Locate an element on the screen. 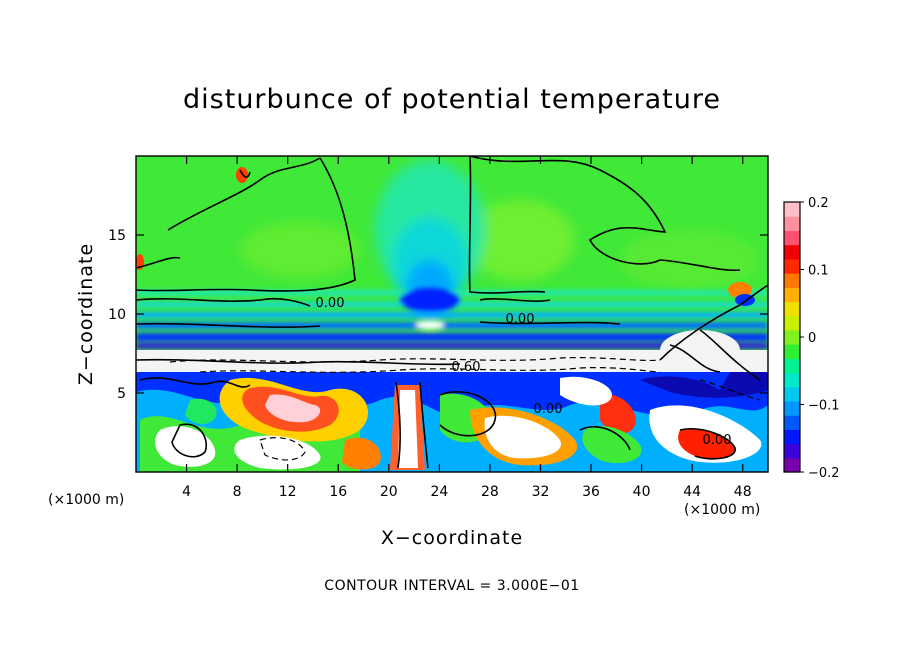  colorbar-tick-label: 0 is located at coordinates (812, 338).